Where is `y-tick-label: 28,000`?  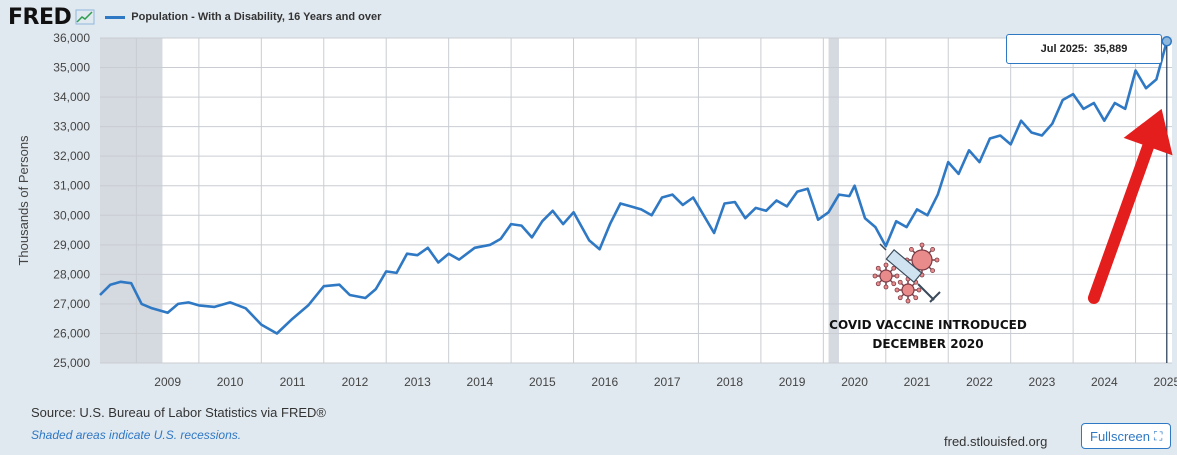
y-tick-label: 28,000 is located at coordinates (71, 274).